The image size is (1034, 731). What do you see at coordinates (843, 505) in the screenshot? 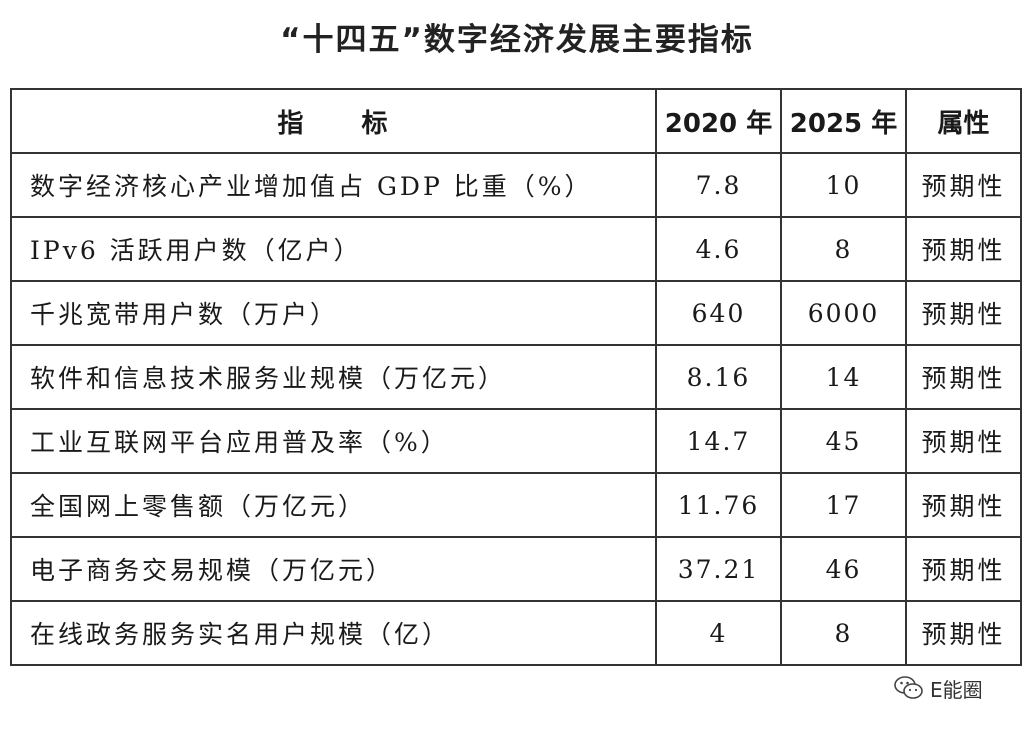
I see `value-2025-cell: 17` at bounding box center [843, 505].